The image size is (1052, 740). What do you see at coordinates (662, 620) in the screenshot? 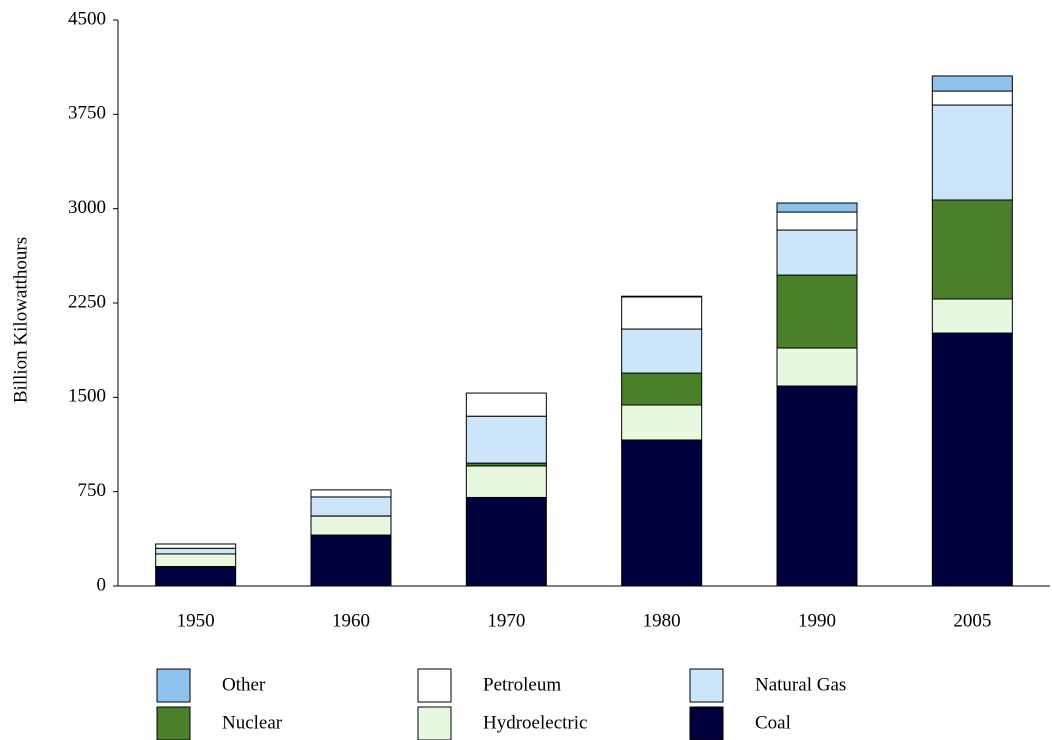
I see `x-tick-label: 1980` at bounding box center [662, 620].